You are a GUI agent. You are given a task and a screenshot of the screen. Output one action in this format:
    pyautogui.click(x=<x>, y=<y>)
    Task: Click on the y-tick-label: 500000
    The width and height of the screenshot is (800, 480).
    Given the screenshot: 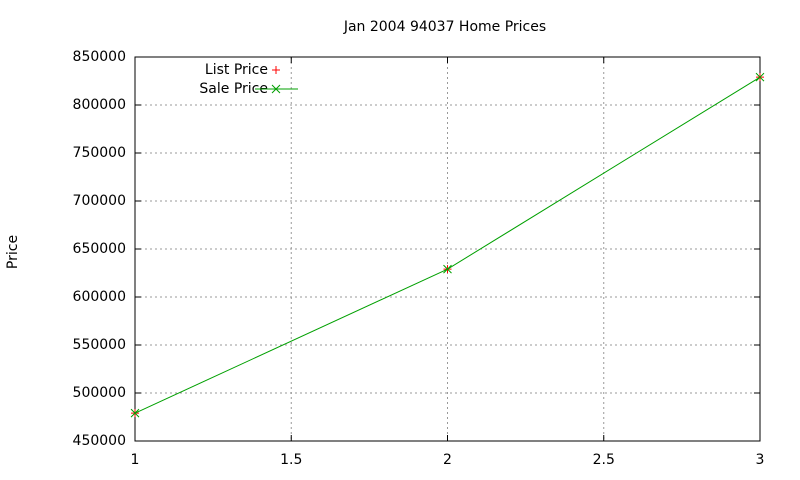 What is the action you would take?
    pyautogui.click(x=99, y=393)
    